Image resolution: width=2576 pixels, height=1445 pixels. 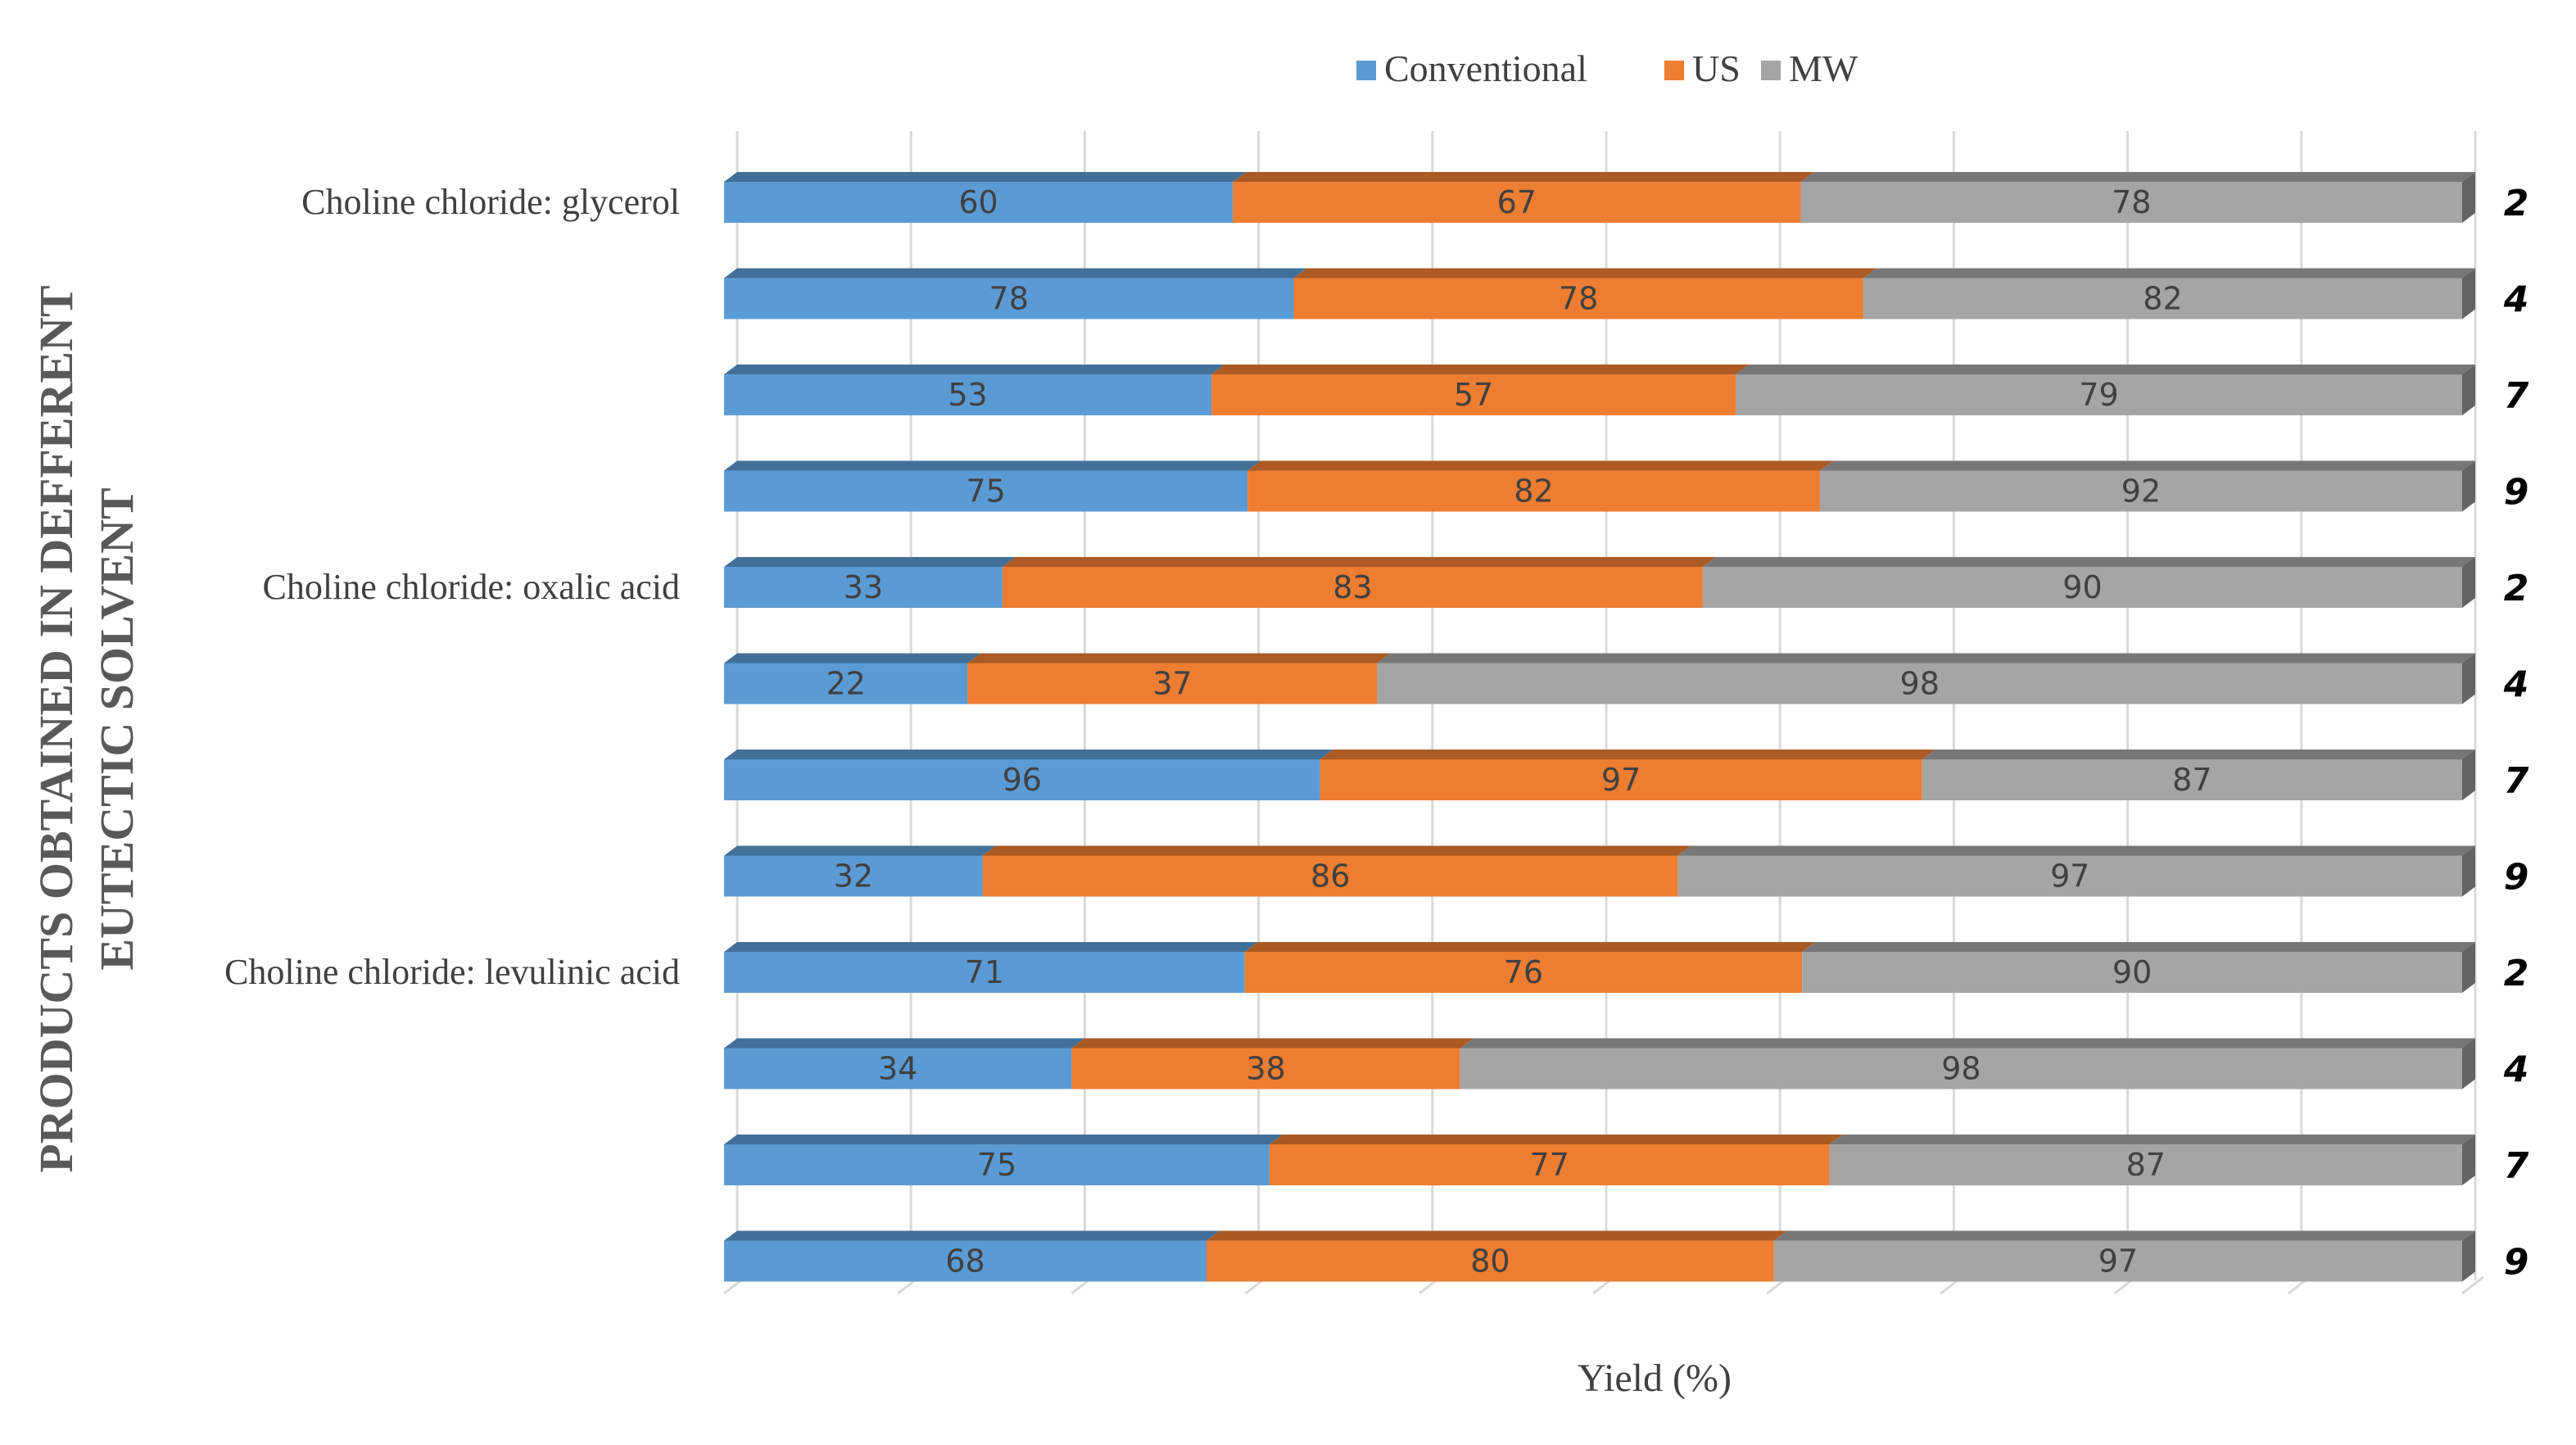 I want to click on data-label: 92, so click(x=2141, y=492).